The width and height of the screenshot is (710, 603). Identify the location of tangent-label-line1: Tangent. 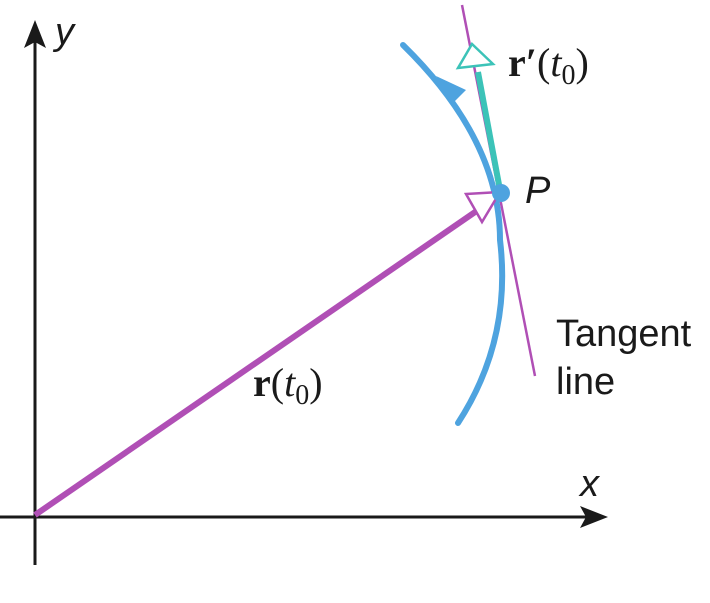
(624, 334).